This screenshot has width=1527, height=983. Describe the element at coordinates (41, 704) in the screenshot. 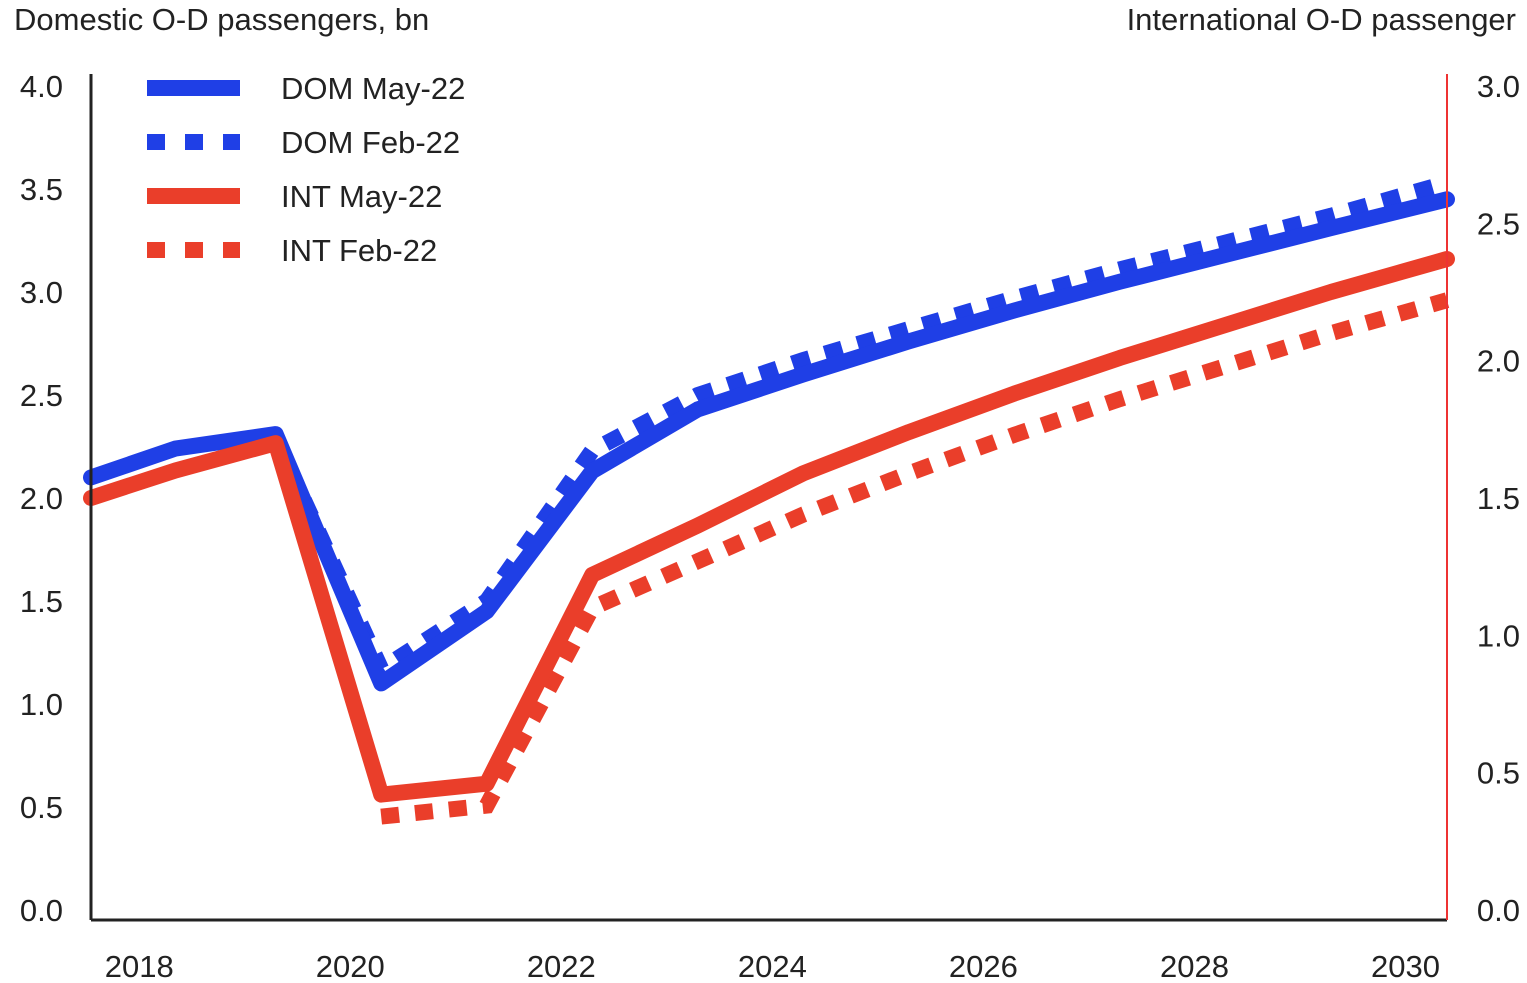

I see `y-left-tick-label: 1.0` at that location.